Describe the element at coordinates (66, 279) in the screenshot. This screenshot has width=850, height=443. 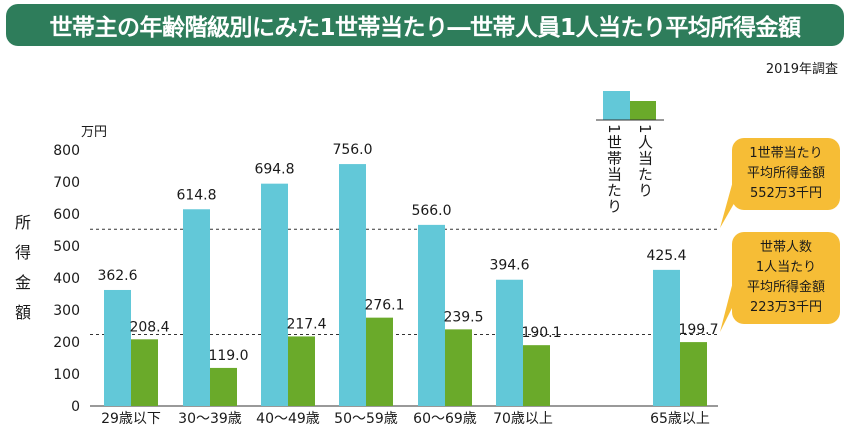
I see `y-tick-label: 400` at that location.